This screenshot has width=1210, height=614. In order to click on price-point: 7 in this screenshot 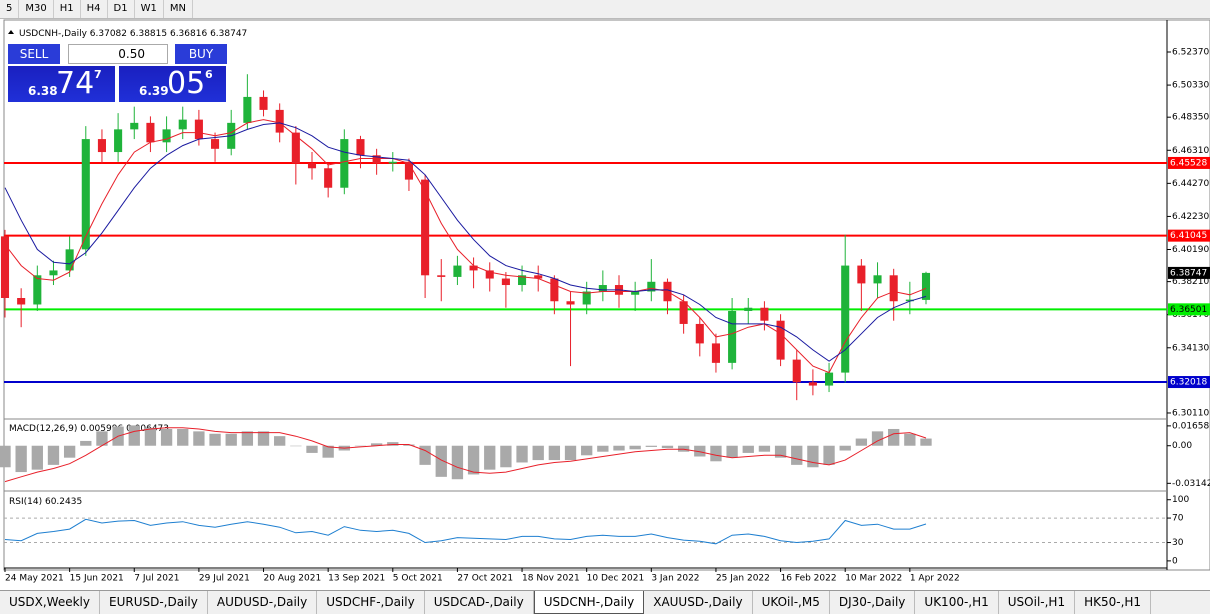, I will do `click(98, 74)`.